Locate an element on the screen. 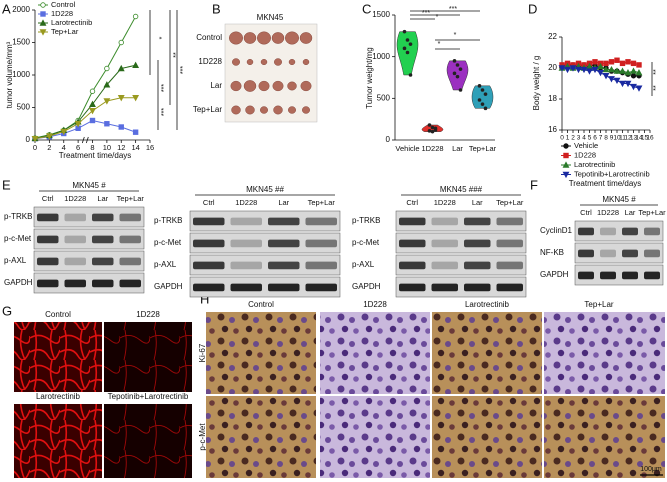 This screenshot has height=482, width=667. panel-label: H is located at coordinates (204, 298).